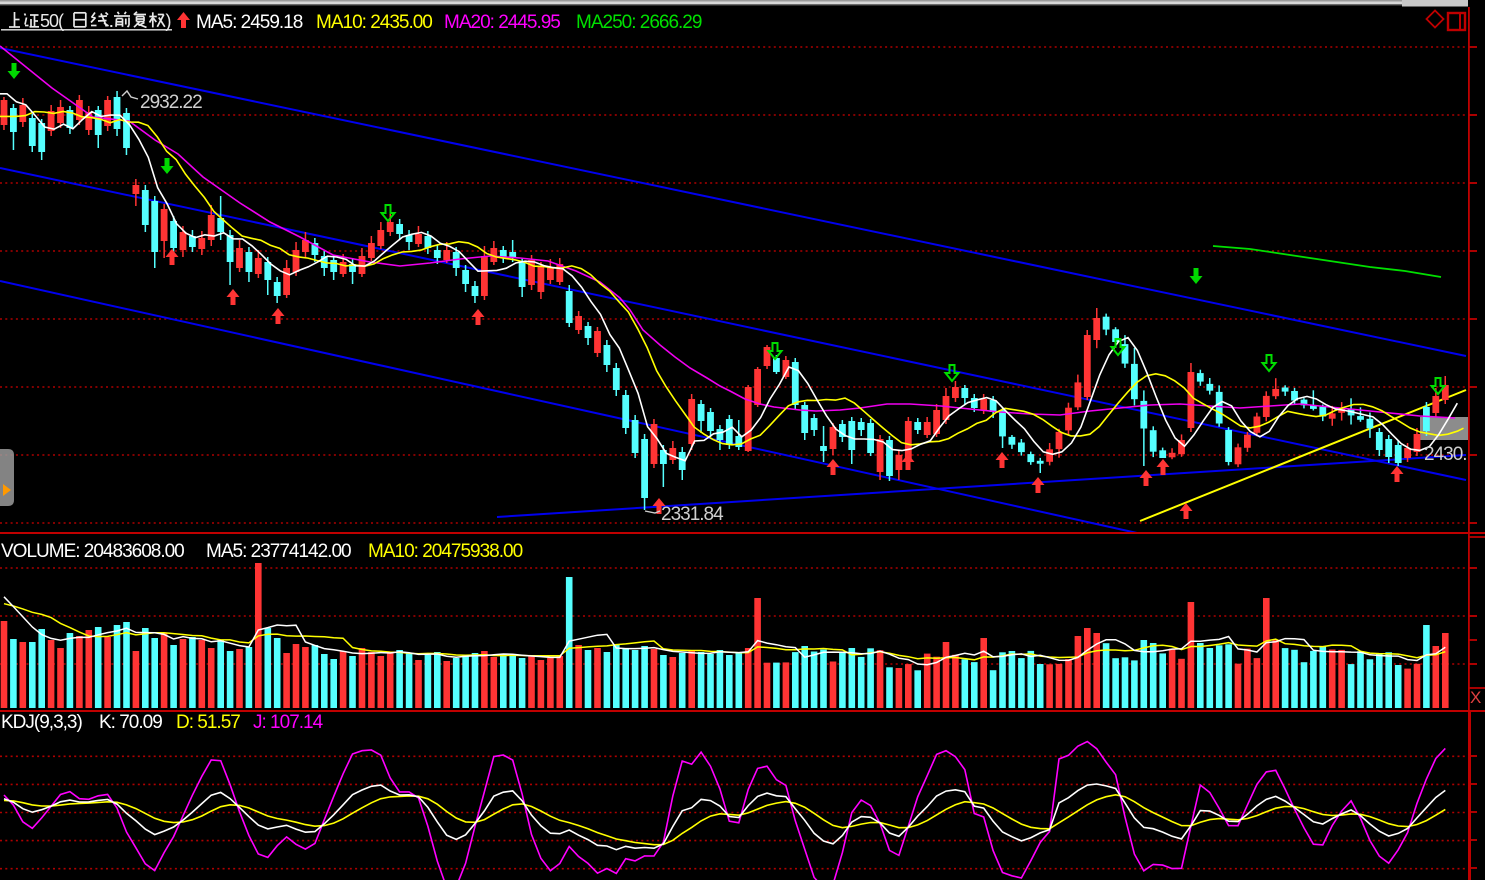  What do you see at coordinates (502, 22) in the screenshot?
I see `svg-text: MA20: 2445.95` at bounding box center [502, 22].